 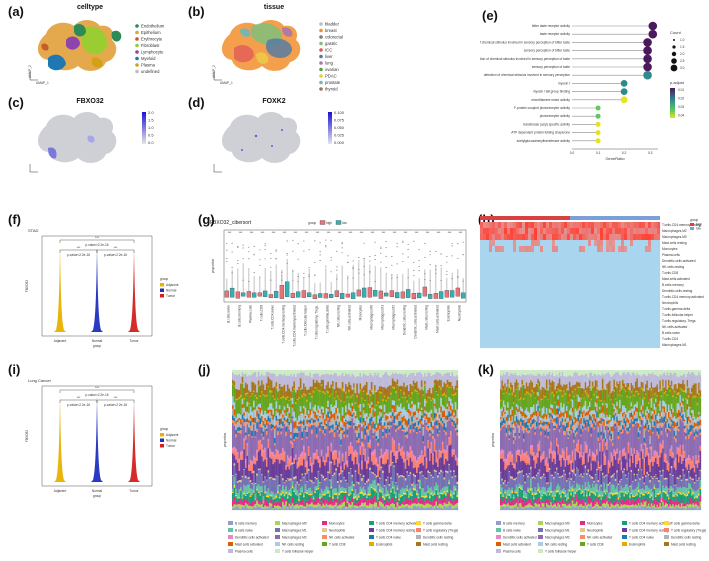 What do you see at coordinates (551, 67) in the screenshot?
I see `term-label: sensory perception of taste` at bounding box center [551, 67].